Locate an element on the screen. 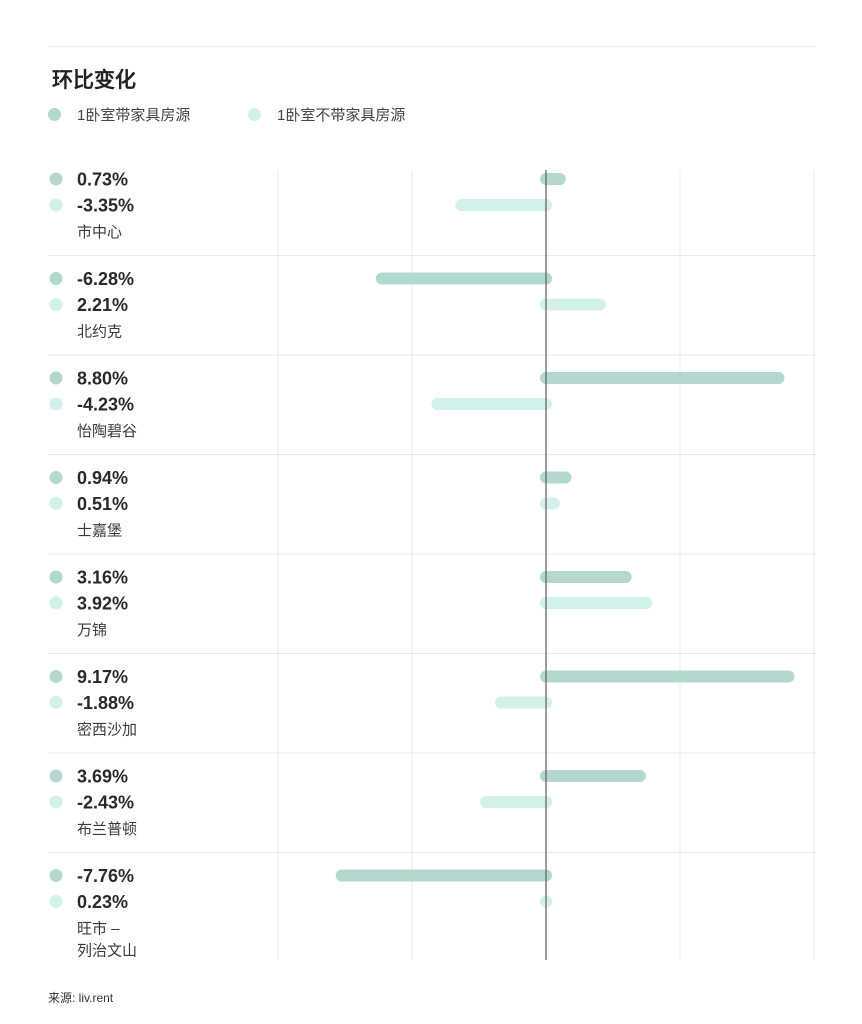 This screenshot has width=862, height=1024. category-label: 旺市 – is located at coordinates (98, 929).